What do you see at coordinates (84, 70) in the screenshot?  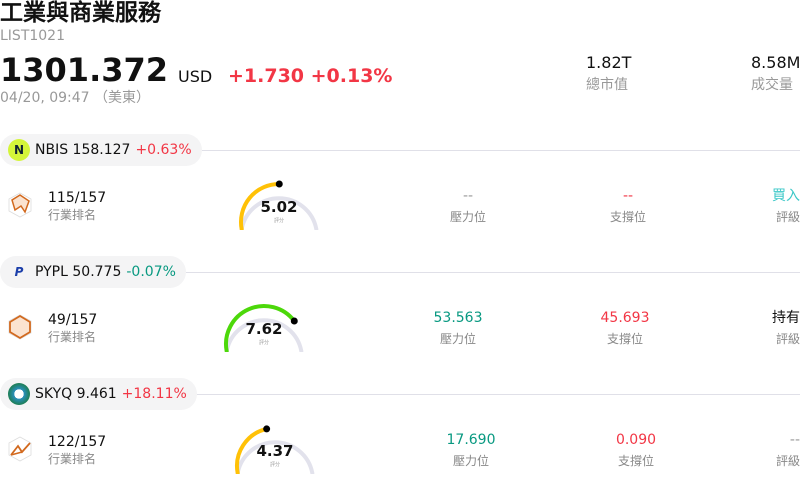 I see `index-price: 1301.372` at bounding box center [84, 70].